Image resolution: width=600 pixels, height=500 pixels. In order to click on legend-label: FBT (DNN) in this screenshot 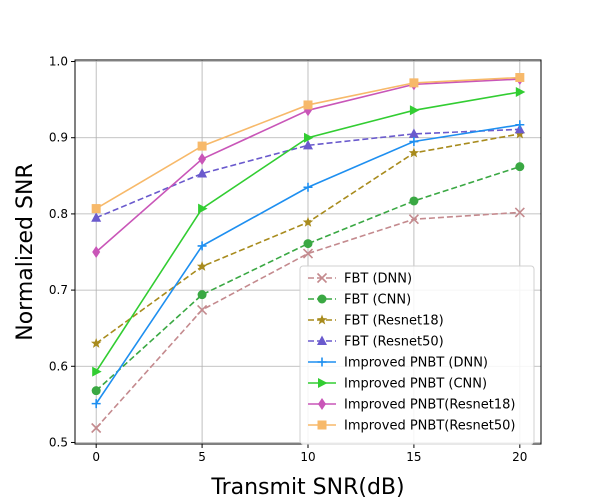, I will do `click(378, 279)`.